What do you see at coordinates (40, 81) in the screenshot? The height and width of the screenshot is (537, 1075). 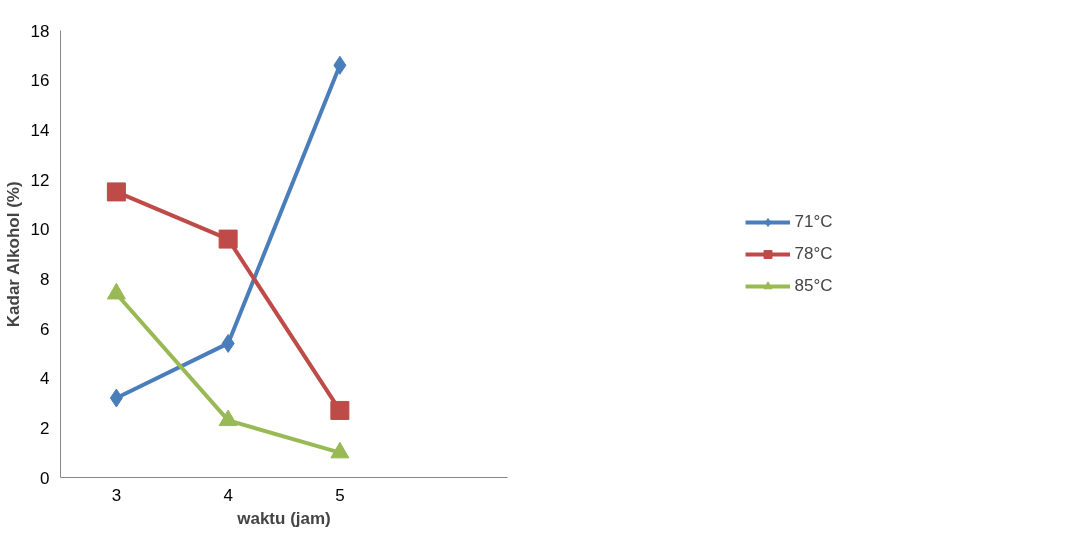 I see `y-tick-label: 16` at bounding box center [40, 81].